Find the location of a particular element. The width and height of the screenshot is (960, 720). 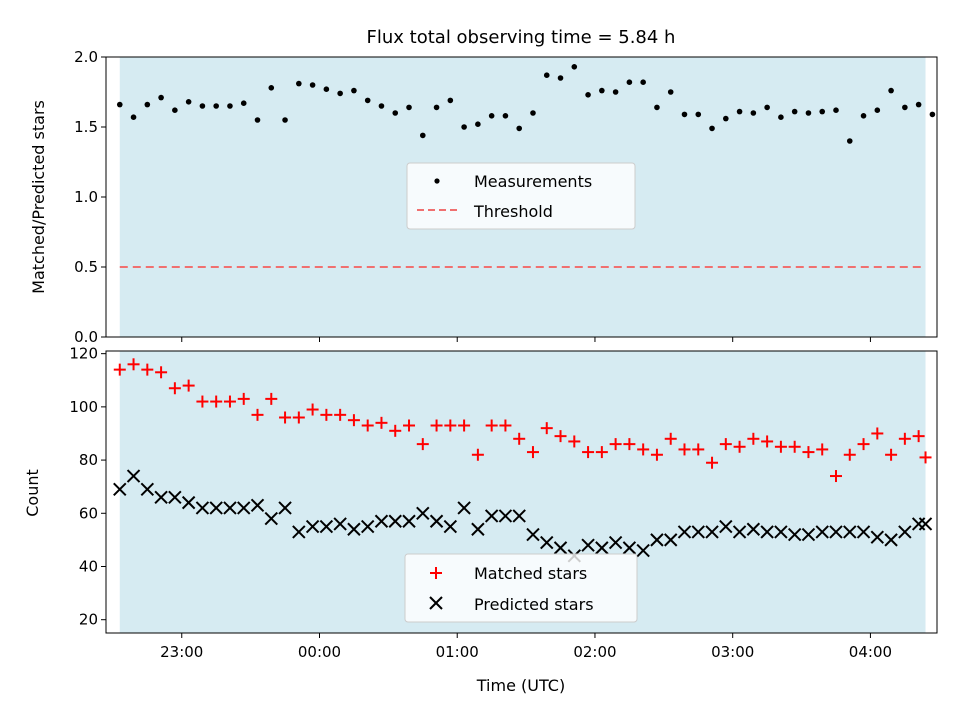

bottom-y-axis-label: Count is located at coordinates (32, 493).